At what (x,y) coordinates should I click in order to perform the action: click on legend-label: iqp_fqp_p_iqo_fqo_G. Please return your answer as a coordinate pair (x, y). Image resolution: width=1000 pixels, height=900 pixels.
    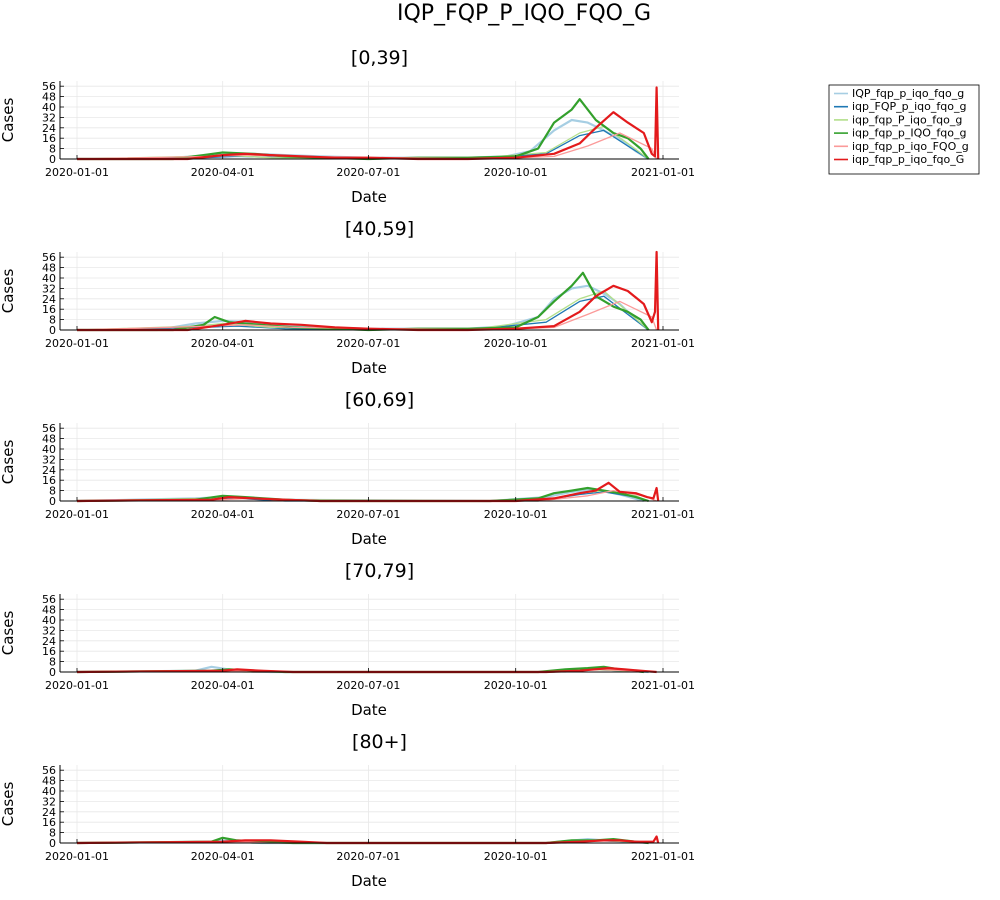
    Looking at the image, I should click on (908, 159).